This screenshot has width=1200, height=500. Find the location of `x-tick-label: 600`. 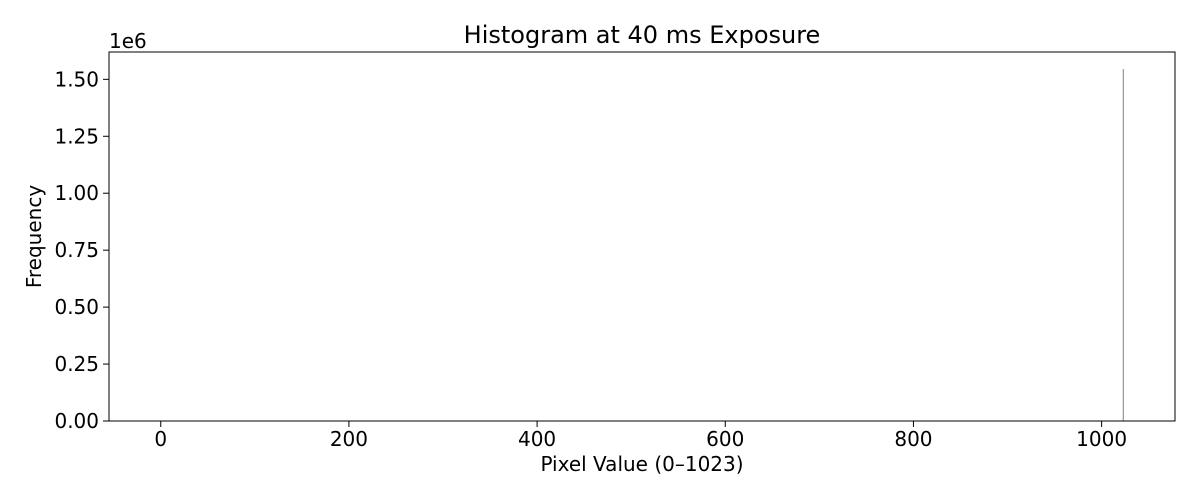

x-tick-label: 600 is located at coordinates (725, 439).